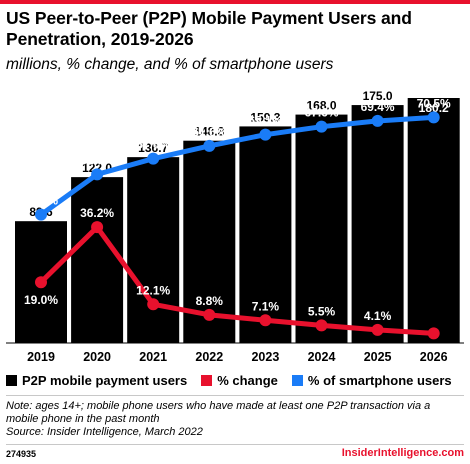 The image size is (470, 464). What do you see at coordinates (97, 227) in the screenshot?
I see `change-point-2020` at bounding box center [97, 227].